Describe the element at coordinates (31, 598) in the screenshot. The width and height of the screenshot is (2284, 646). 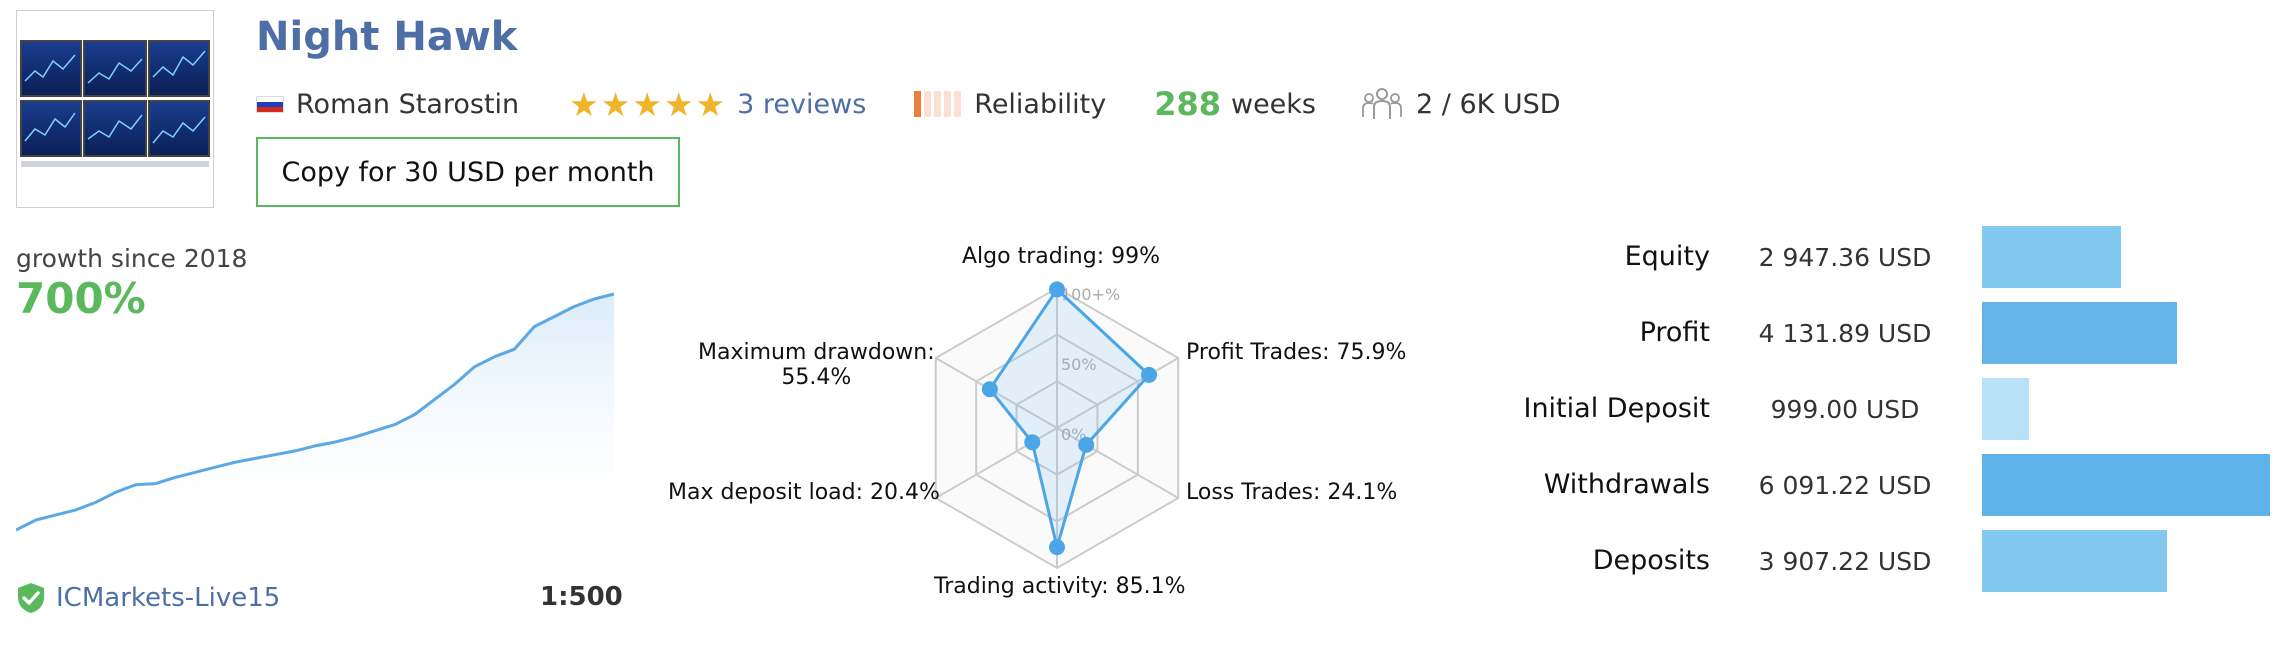
I see `shield-check-icon` at that location.